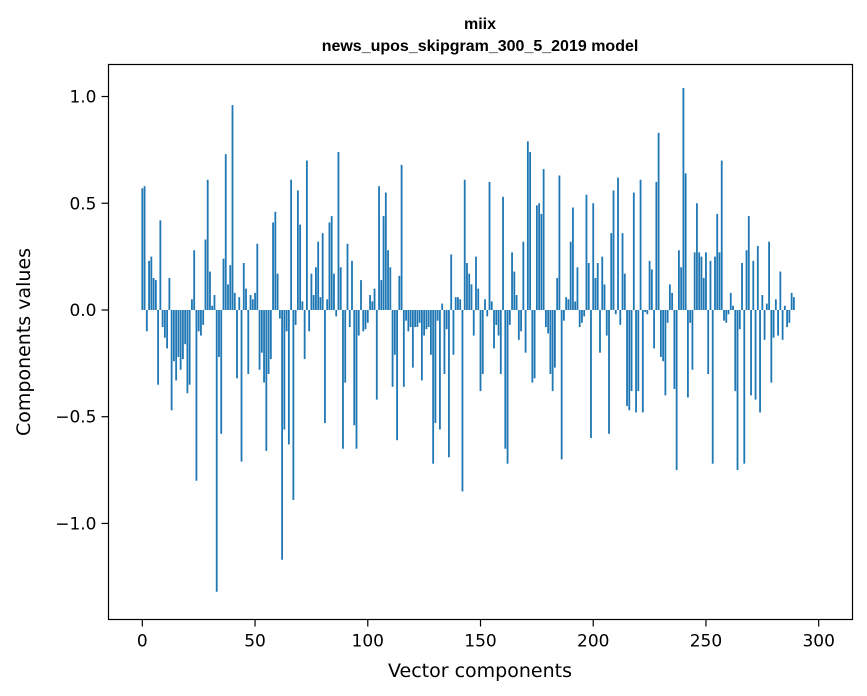 This screenshot has width=867, height=696. I want to click on y-tick-label-4: 1.0, so click(82, 98).